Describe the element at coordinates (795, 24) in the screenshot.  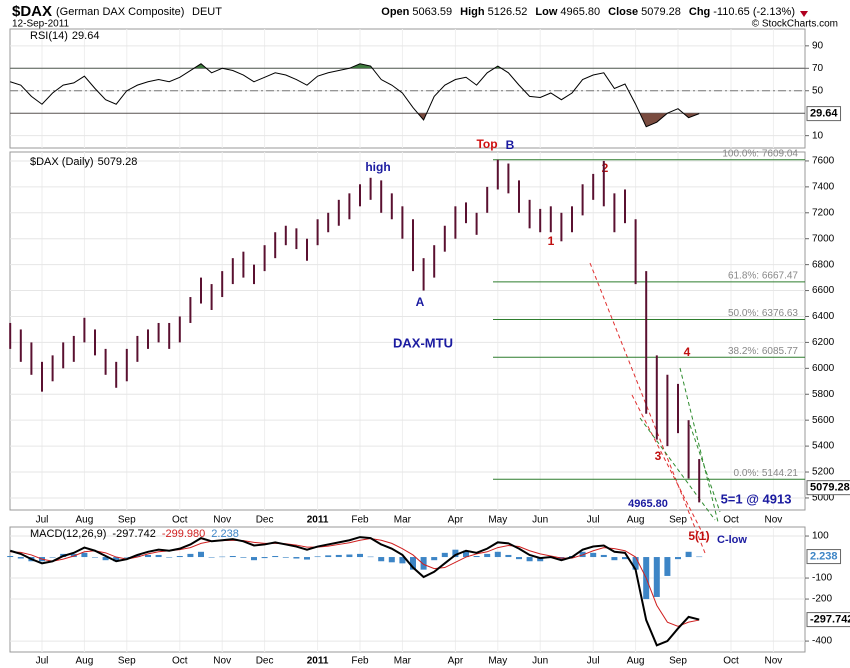
I see `source: © StockCharts.com` at that location.